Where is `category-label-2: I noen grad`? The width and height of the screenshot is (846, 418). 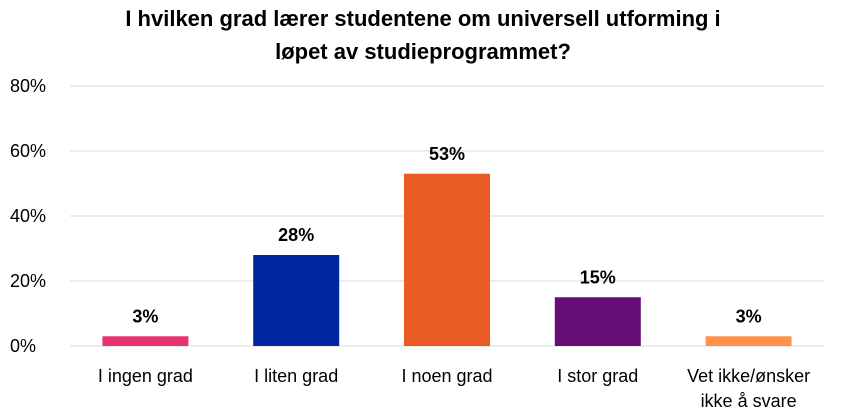 category-label-2: I noen grad is located at coordinates (446, 376).